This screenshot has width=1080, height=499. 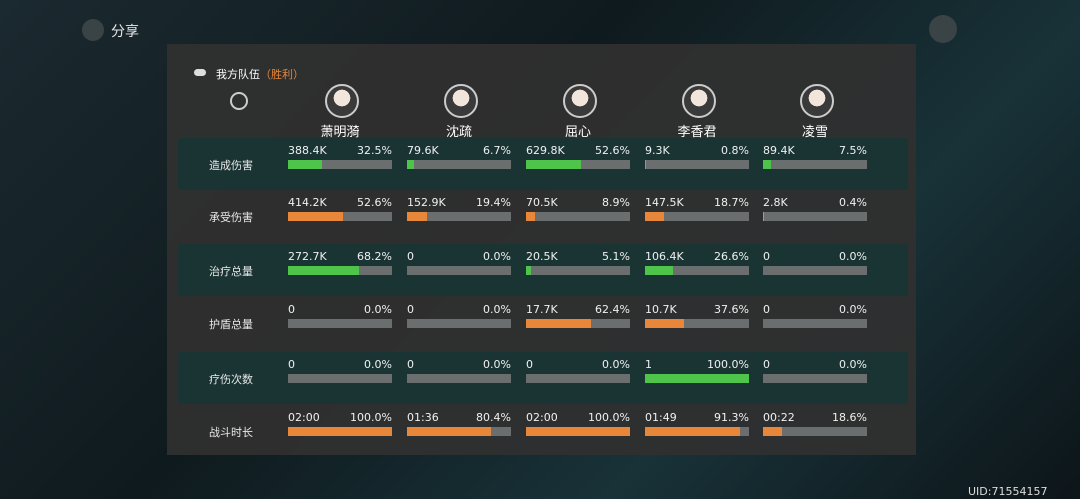 I want to click on cell-value: 89.4K, so click(x=779, y=150).